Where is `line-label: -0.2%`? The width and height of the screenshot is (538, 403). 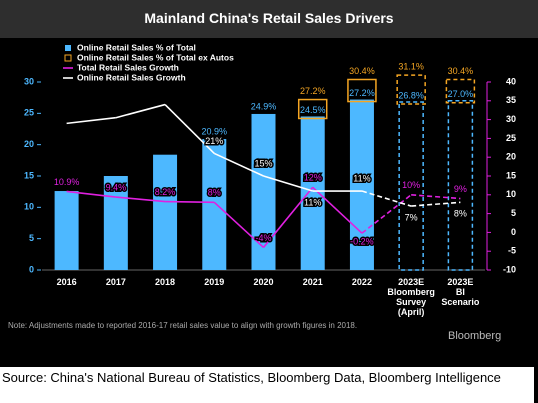 line-label: -0.2% is located at coordinates (362, 242).